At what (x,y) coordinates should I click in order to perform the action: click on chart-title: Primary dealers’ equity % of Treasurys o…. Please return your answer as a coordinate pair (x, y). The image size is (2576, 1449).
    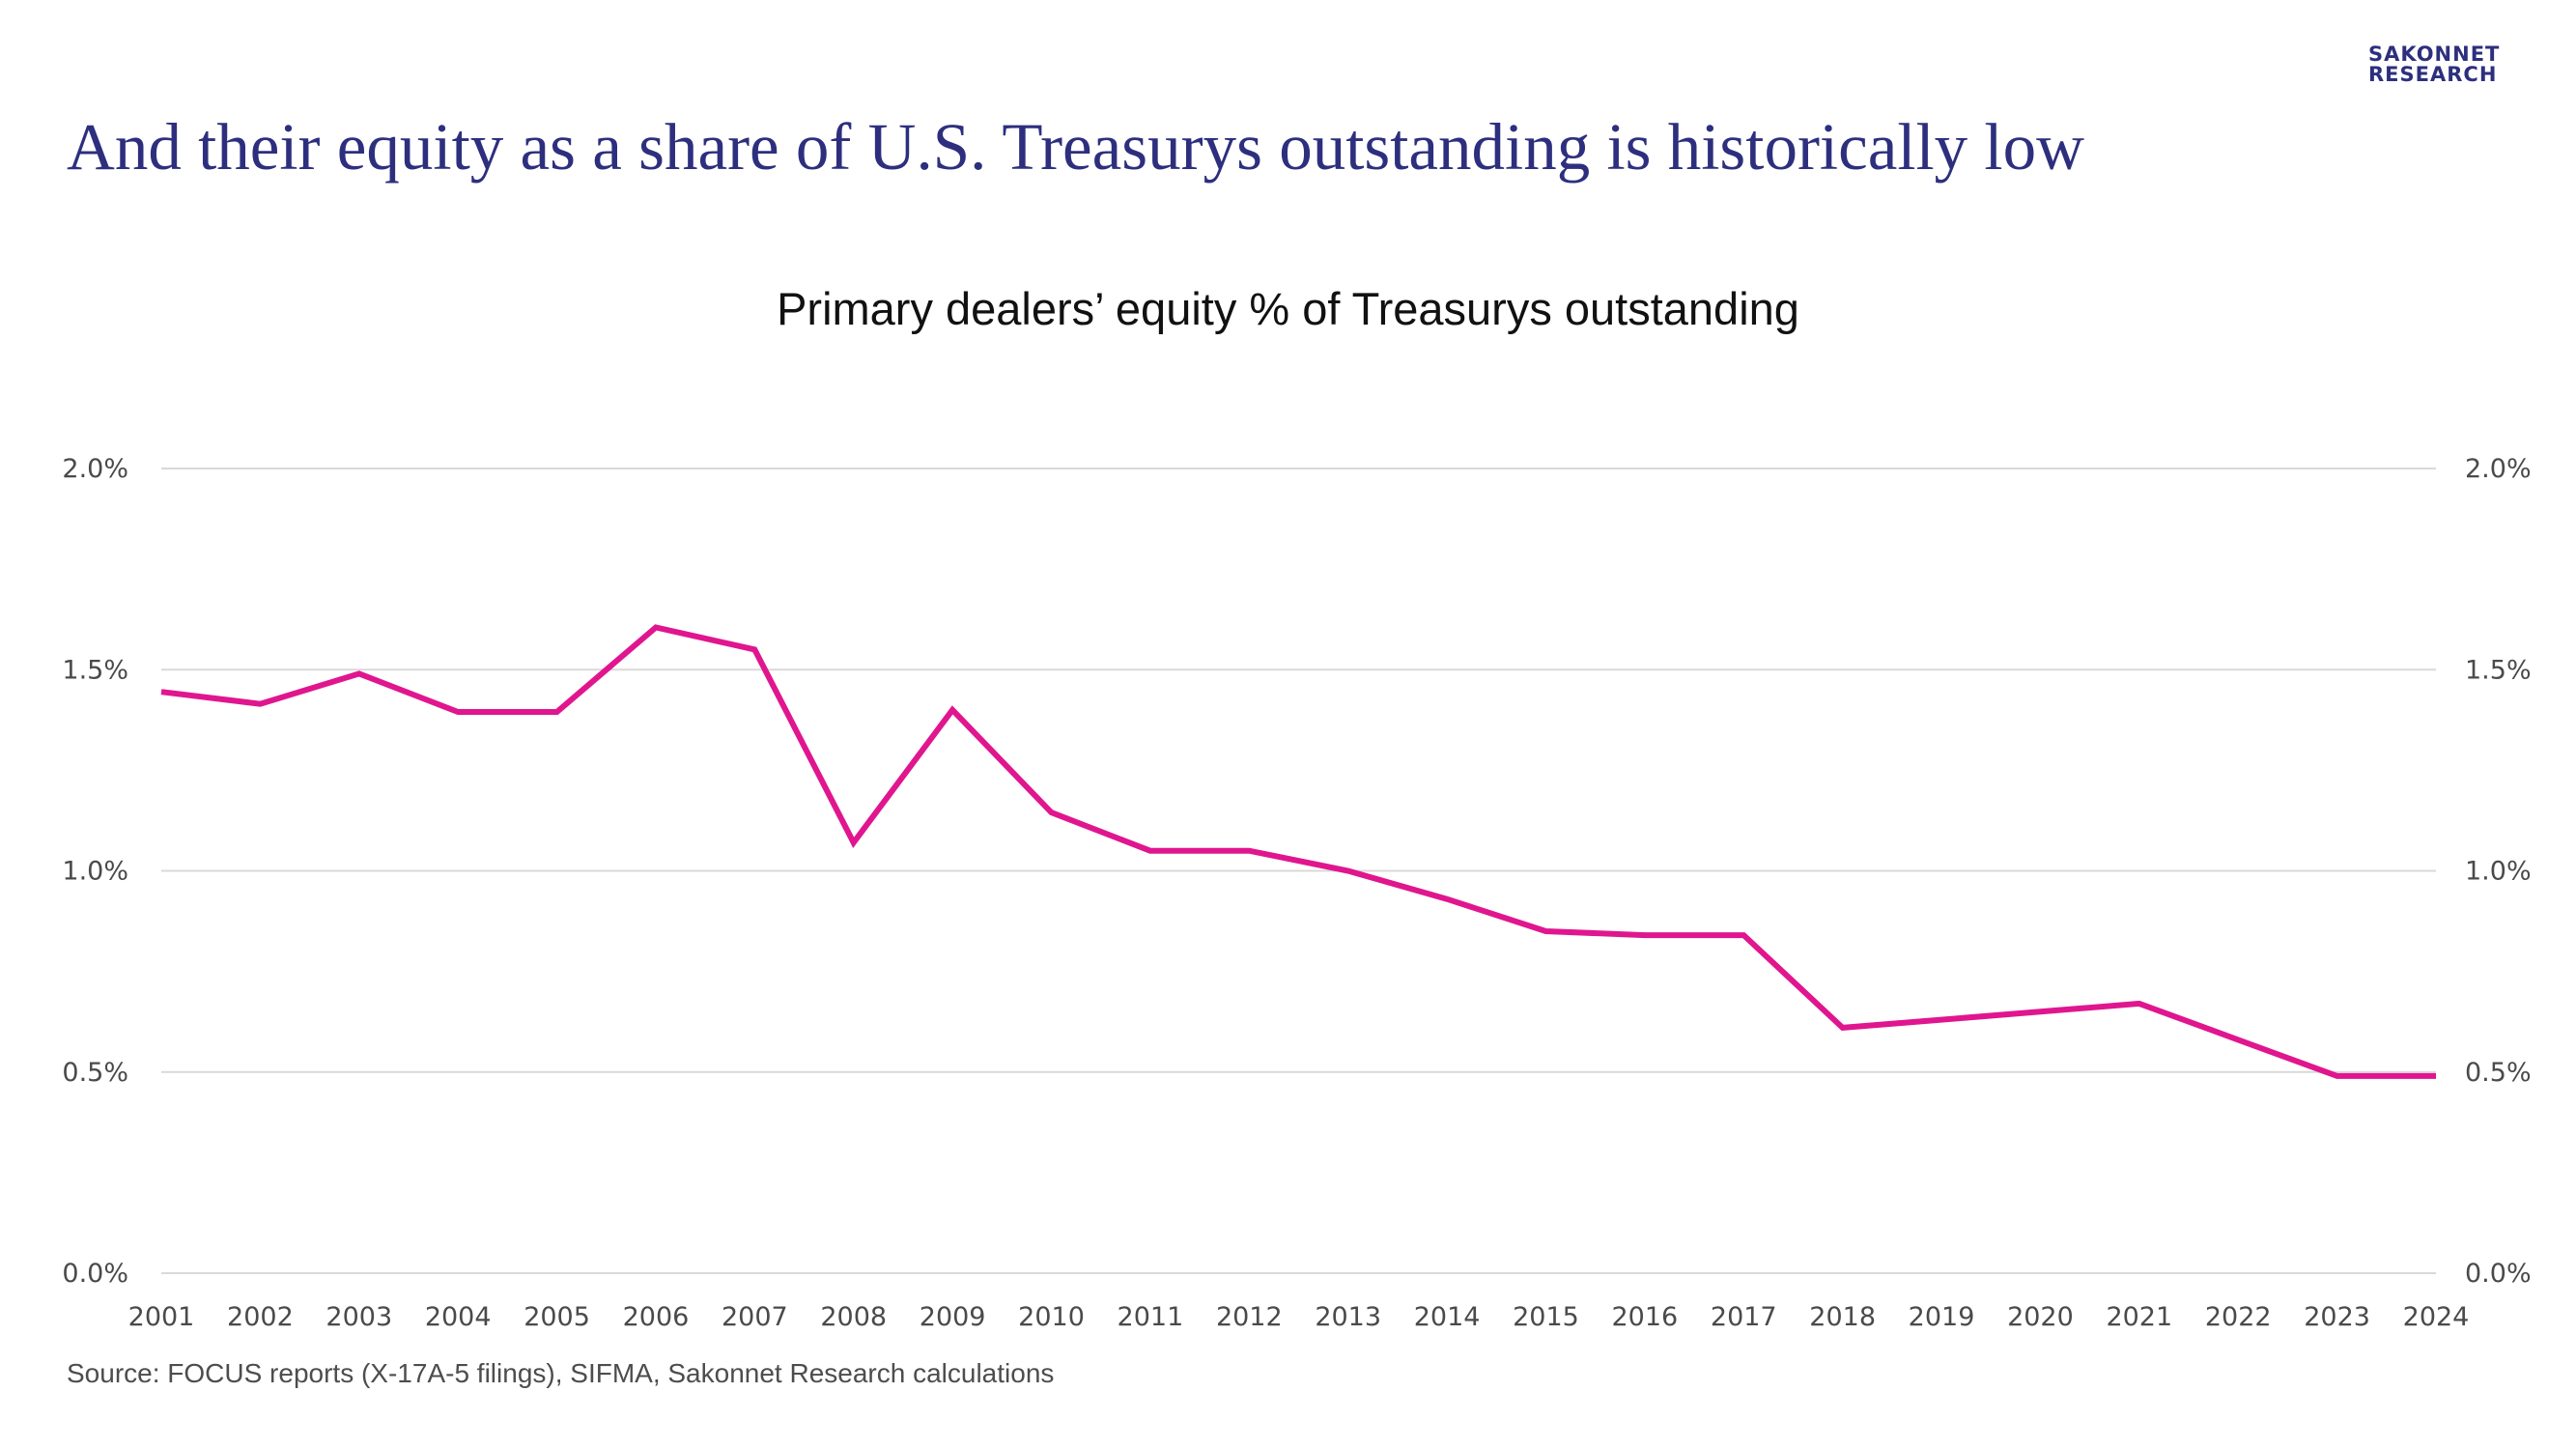
    Looking at the image, I should click on (1288, 308).